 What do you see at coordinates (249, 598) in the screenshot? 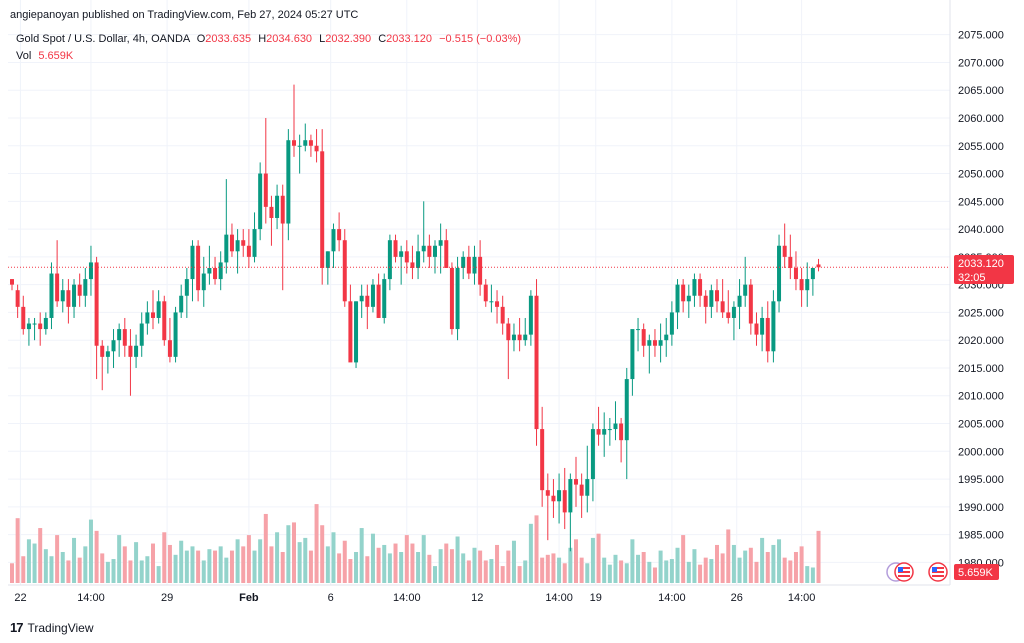
I see `time-tick-label: Feb` at bounding box center [249, 598].